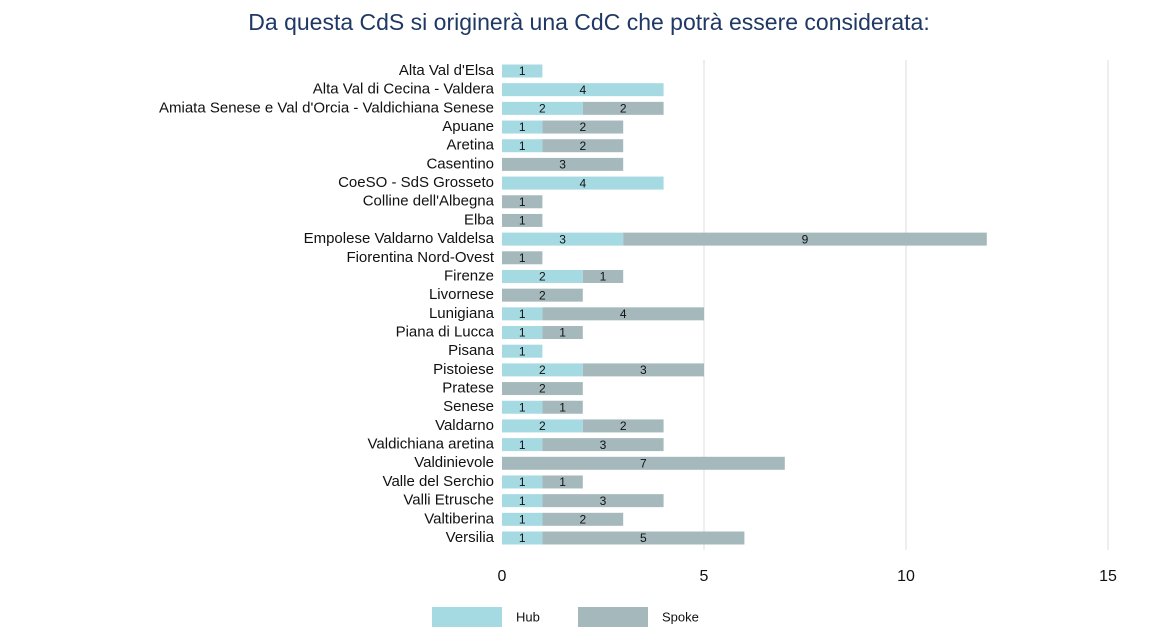 The height and width of the screenshot is (629, 1164). What do you see at coordinates (468, 406) in the screenshot?
I see `category-label: Senese` at bounding box center [468, 406].